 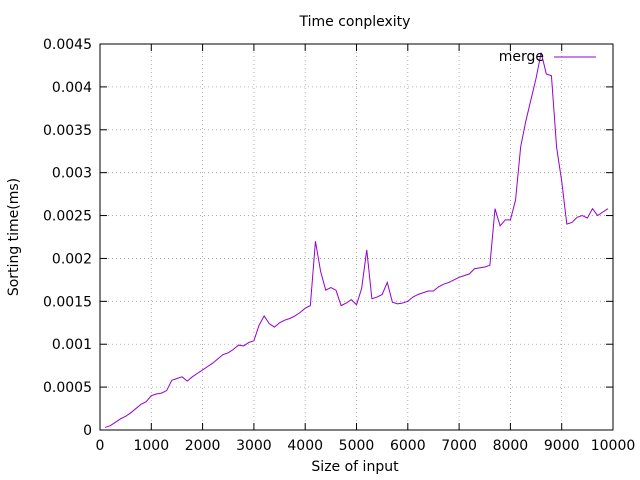 What do you see at coordinates (72, 88) in the screenshot?
I see `y-tick-label: 0.004` at bounding box center [72, 88].